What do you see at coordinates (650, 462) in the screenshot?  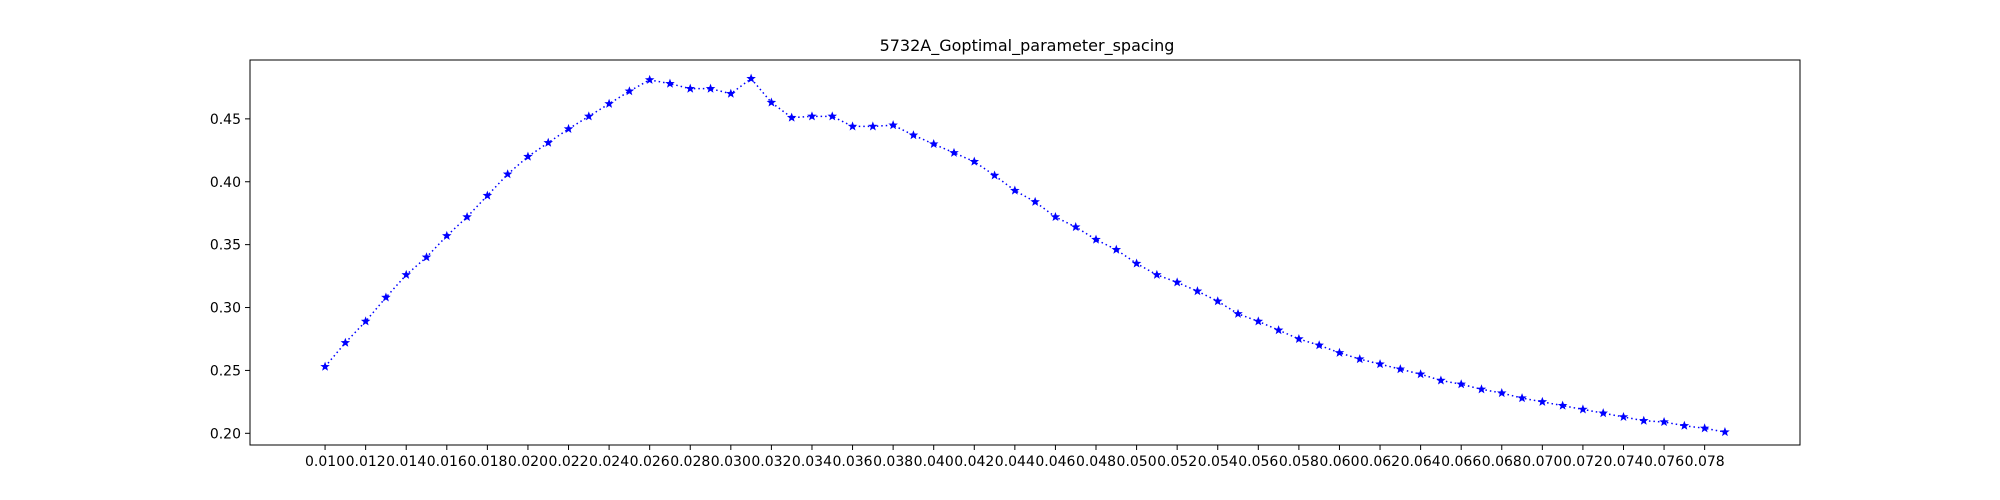 I see `x-tick-label: 0.026` at bounding box center [650, 462].